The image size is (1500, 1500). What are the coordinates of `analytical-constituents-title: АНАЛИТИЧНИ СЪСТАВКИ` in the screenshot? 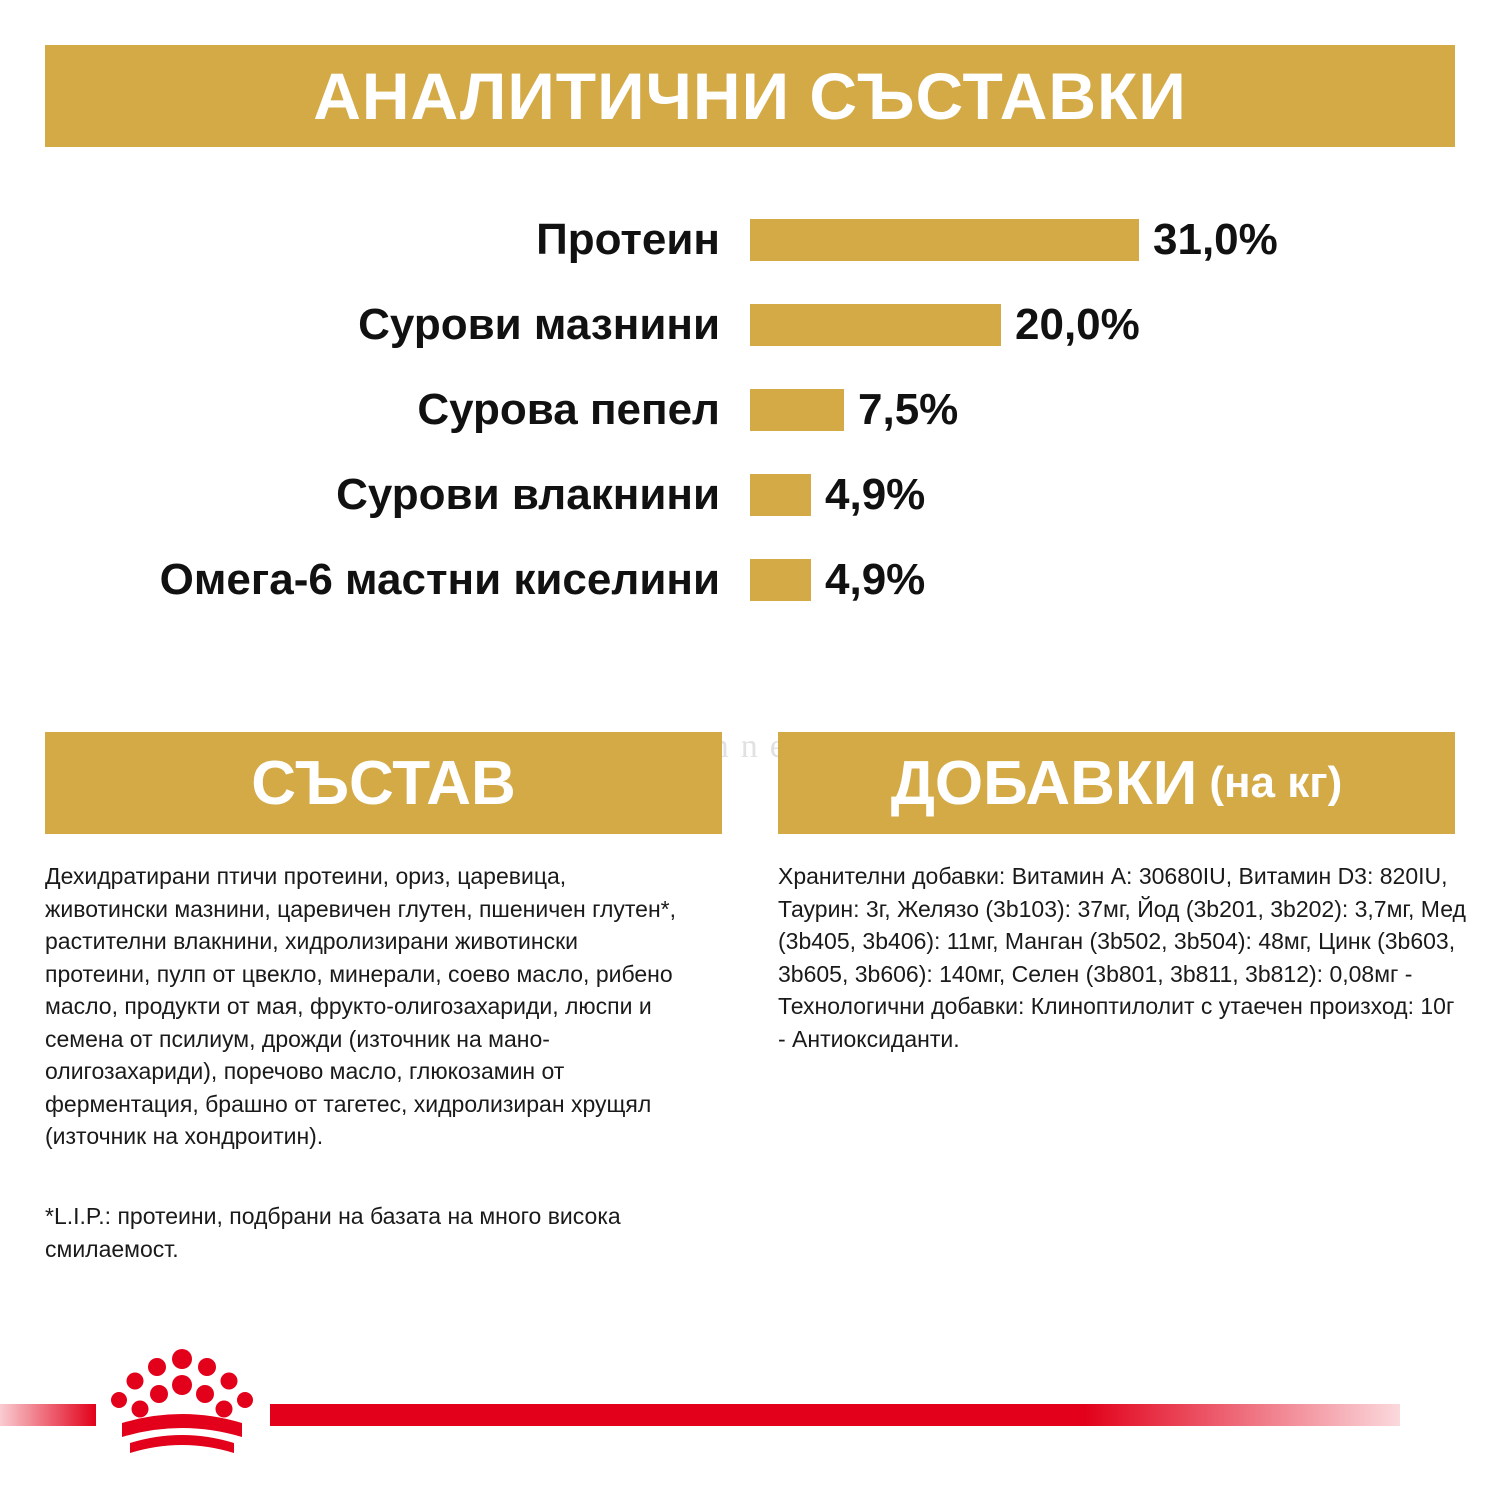 It's located at (750, 96).